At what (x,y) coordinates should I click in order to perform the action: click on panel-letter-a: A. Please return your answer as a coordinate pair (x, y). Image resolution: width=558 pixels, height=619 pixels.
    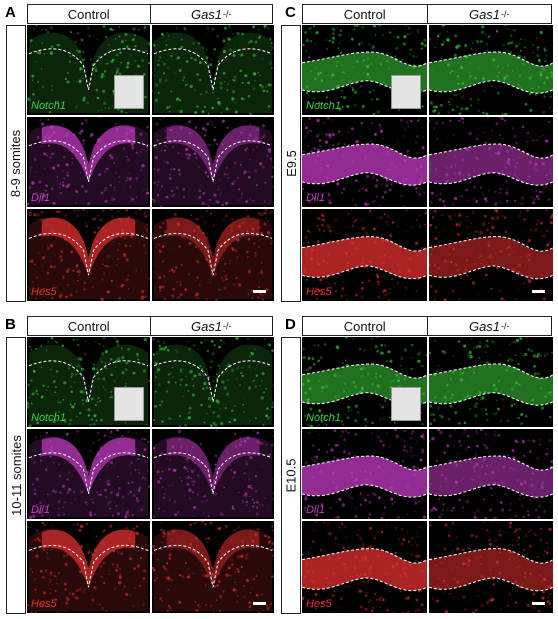
    Looking at the image, I should click on (10, 12).